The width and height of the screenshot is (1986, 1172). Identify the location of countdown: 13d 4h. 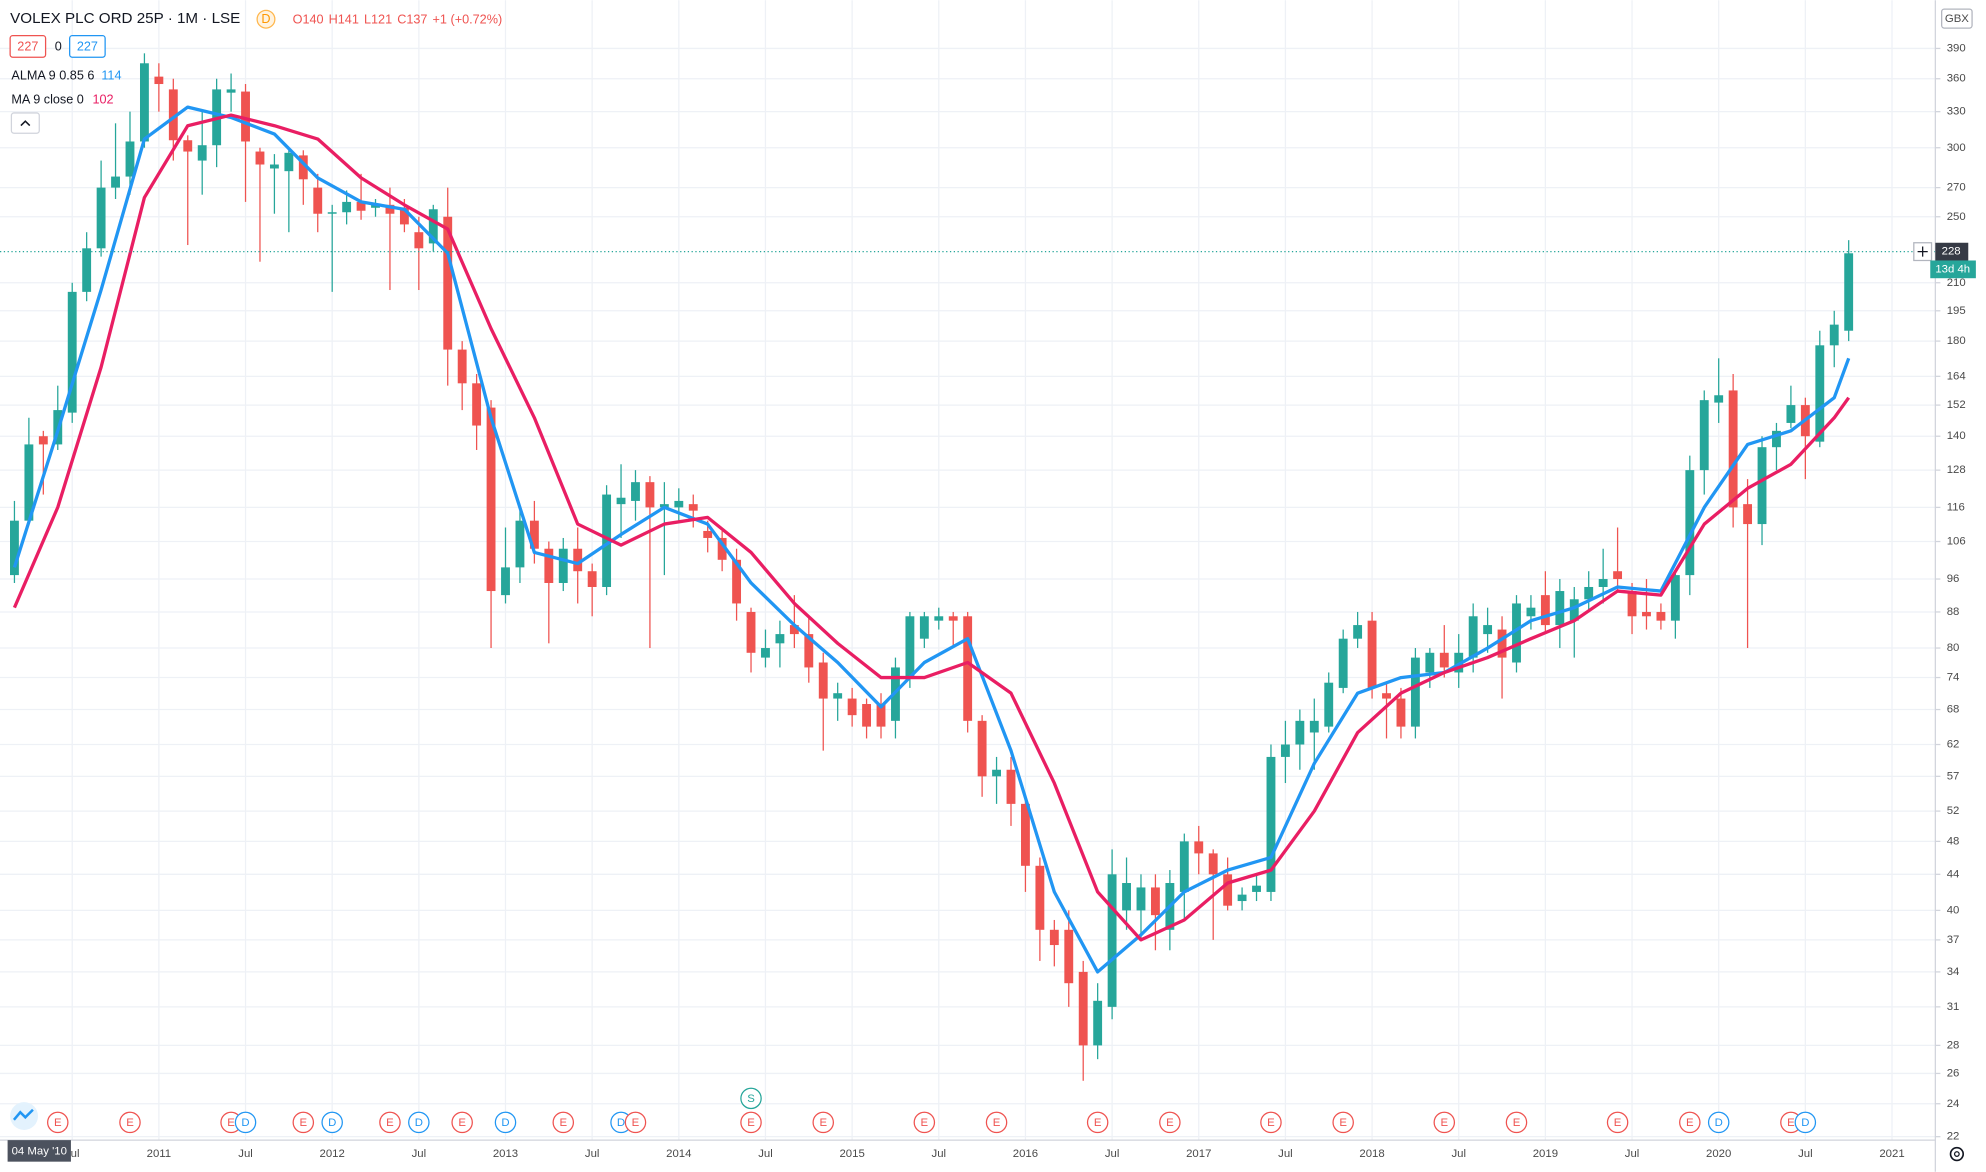
(1952, 269).